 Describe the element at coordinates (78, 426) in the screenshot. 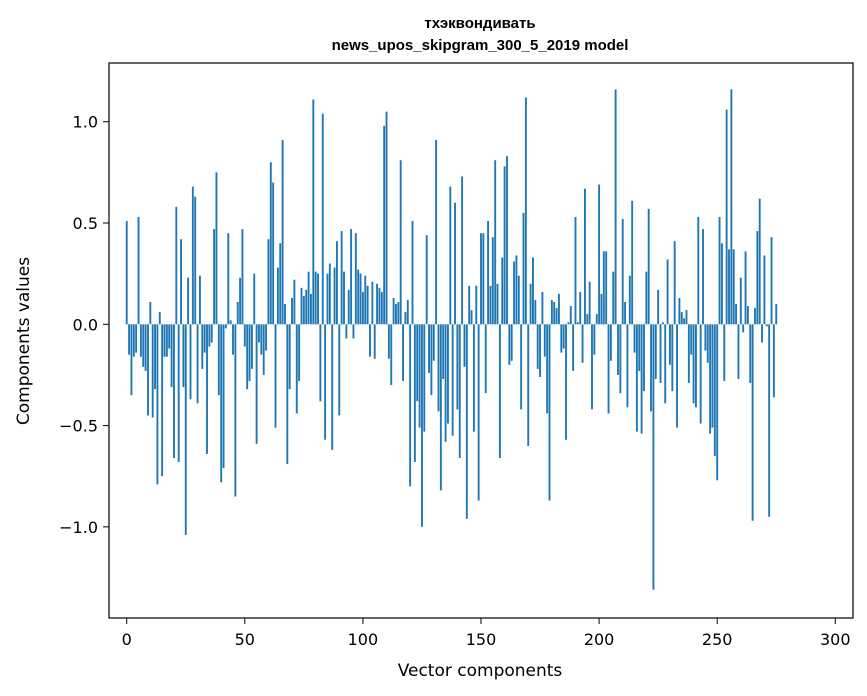

I see `y-tick-label: −0.5` at that location.